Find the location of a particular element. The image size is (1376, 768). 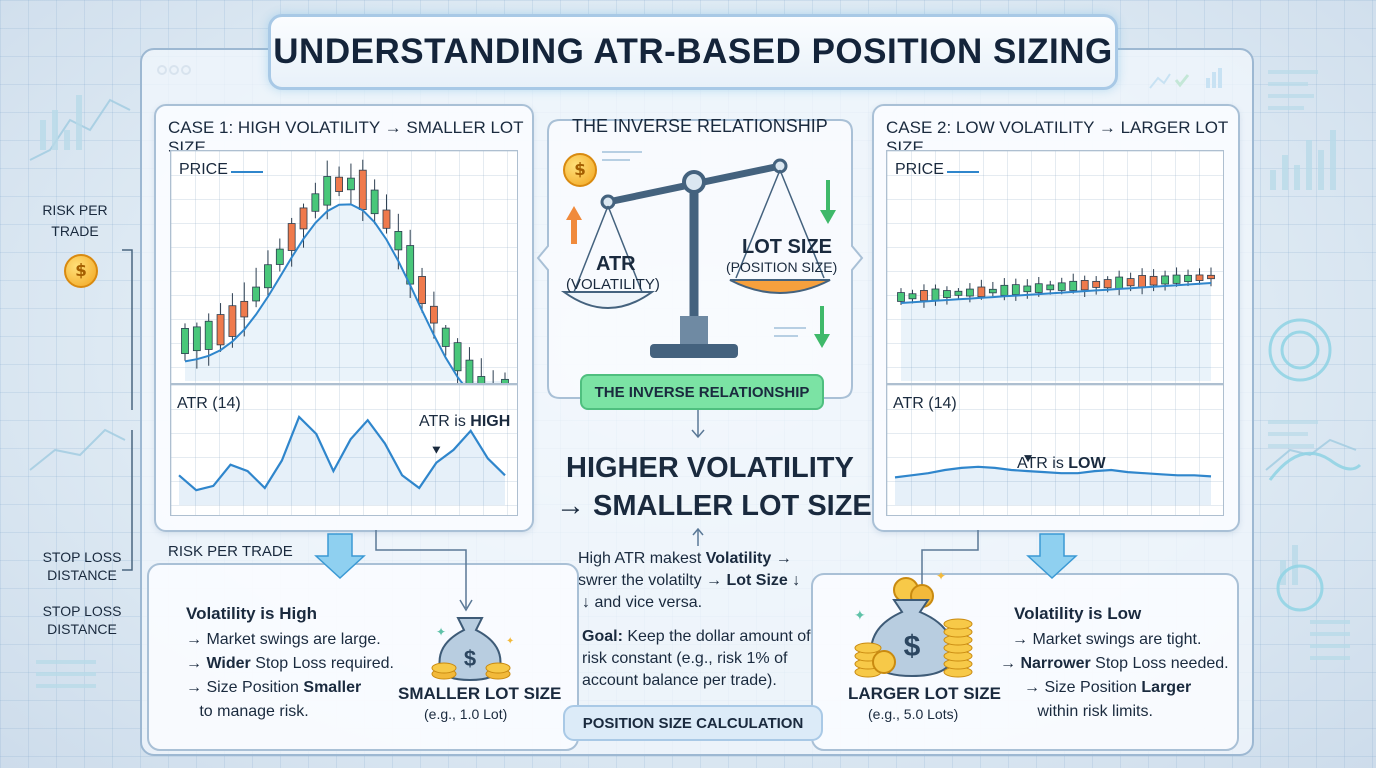

sidebar-stop-loss-1: STOP LOSS DISTANCE is located at coordinates (82, 566).